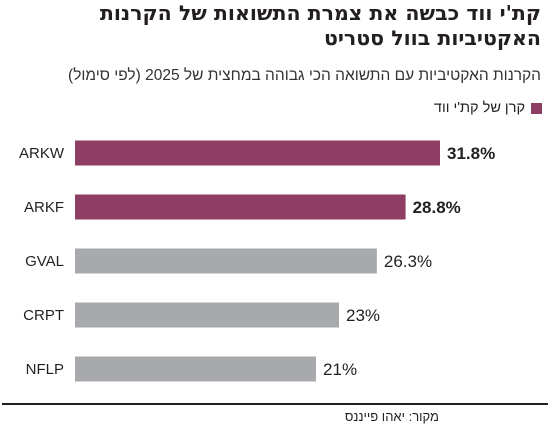 This screenshot has height=430, width=550. I want to click on chart-legend: קרן של קת'י ווד, so click(488, 108).